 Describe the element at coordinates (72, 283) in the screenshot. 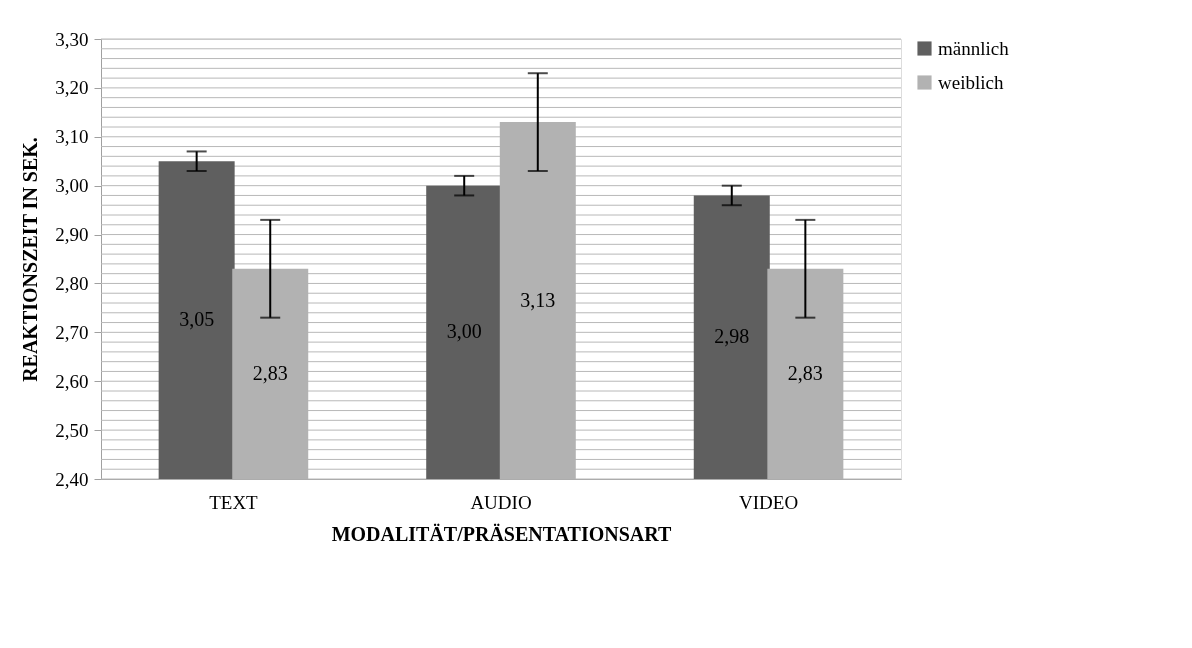

I see `y-tick-label: 2,80` at that location.